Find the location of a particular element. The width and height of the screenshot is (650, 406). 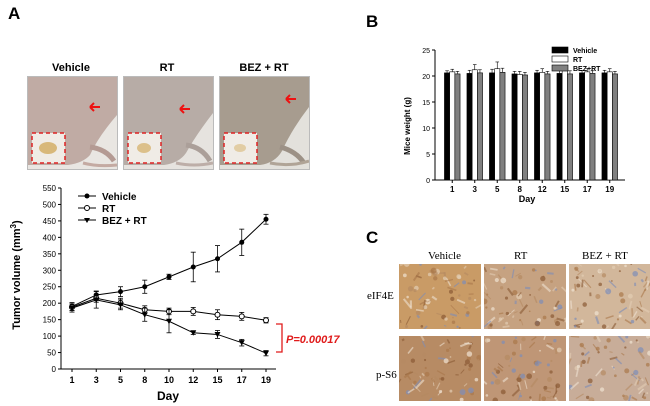

mouse-photo-vehicle is located at coordinates (72, 123).